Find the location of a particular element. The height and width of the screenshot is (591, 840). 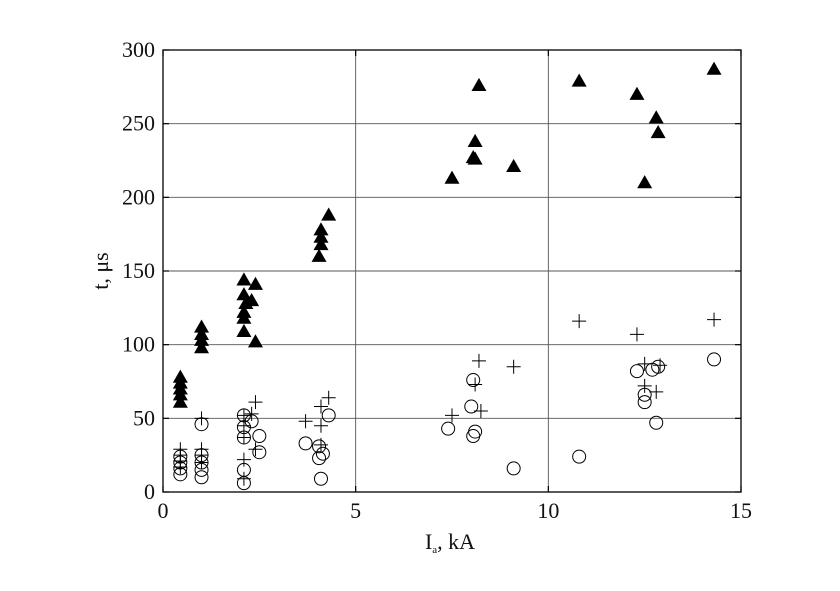

x-axis-label: Ia, kA is located at coordinates (450, 542).